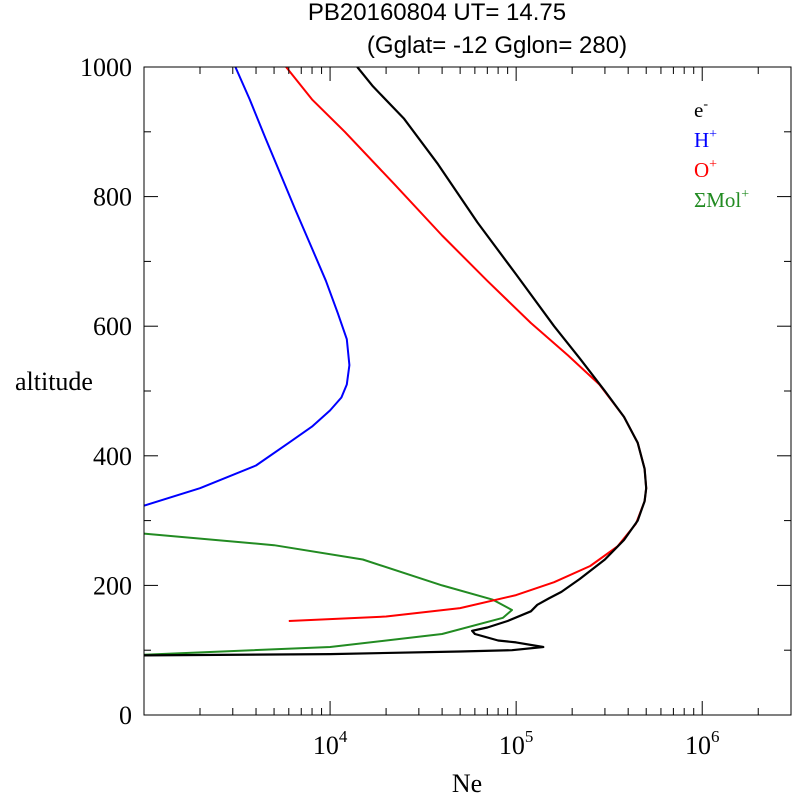 This screenshot has width=792, height=796. I want to click on y-tick-label: 400, so click(112, 456).